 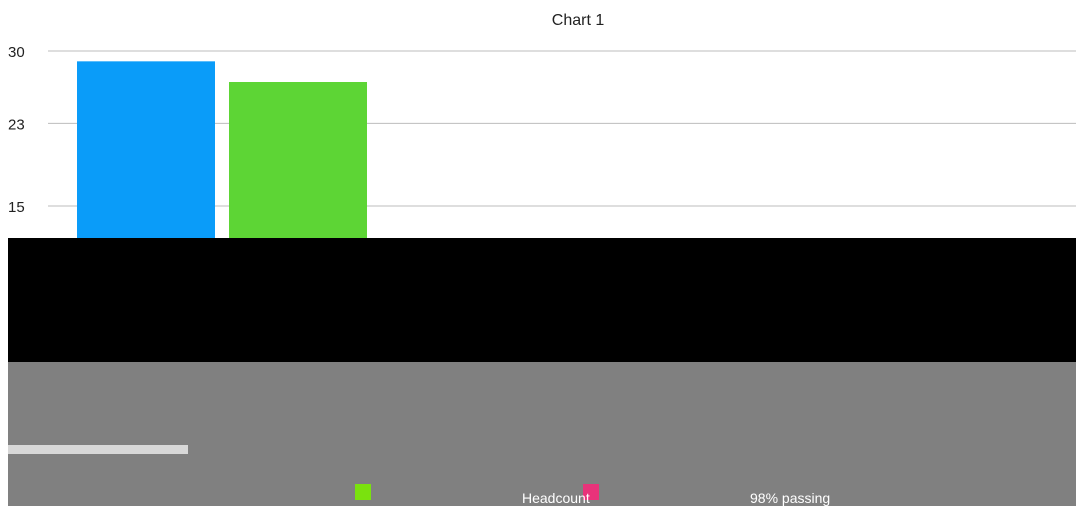 What do you see at coordinates (790, 498) in the screenshot?
I see `legend-label-2: 98% passing` at bounding box center [790, 498].